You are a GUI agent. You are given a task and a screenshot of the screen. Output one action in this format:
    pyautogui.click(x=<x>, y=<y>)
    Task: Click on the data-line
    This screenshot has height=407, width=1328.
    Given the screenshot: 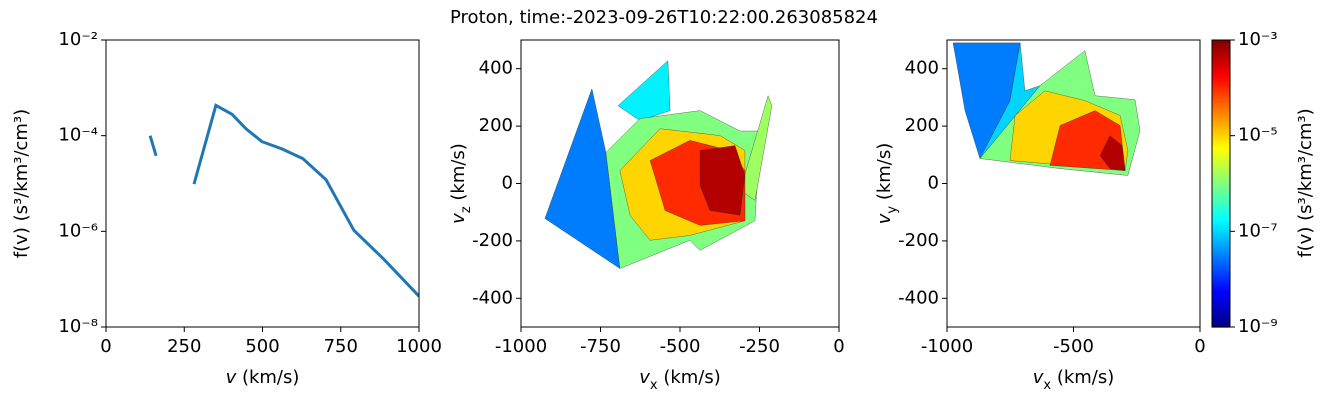 What is the action you would take?
    pyautogui.click(x=283, y=200)
    